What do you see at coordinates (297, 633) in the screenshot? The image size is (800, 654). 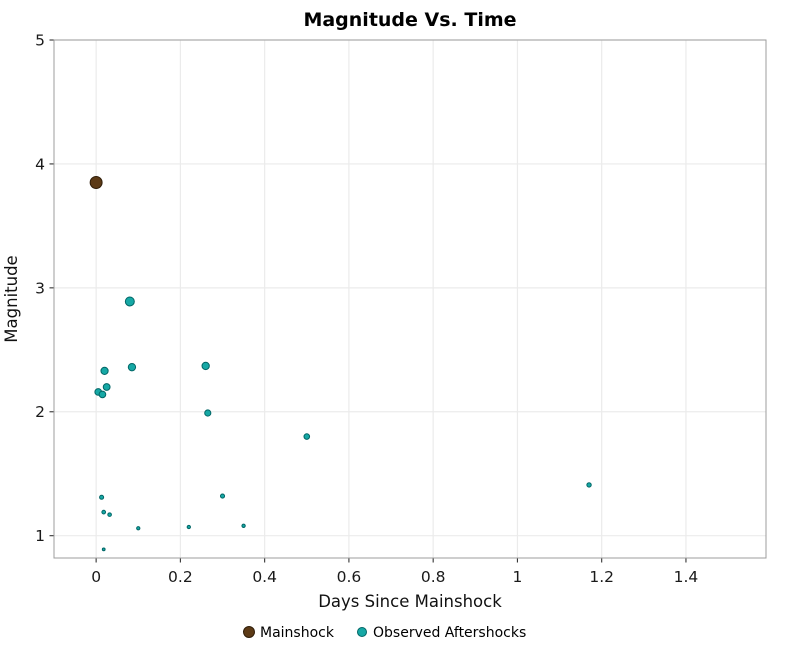 I see `legend-label-mainshock: Mainshock` at bounding box center [297, 633].